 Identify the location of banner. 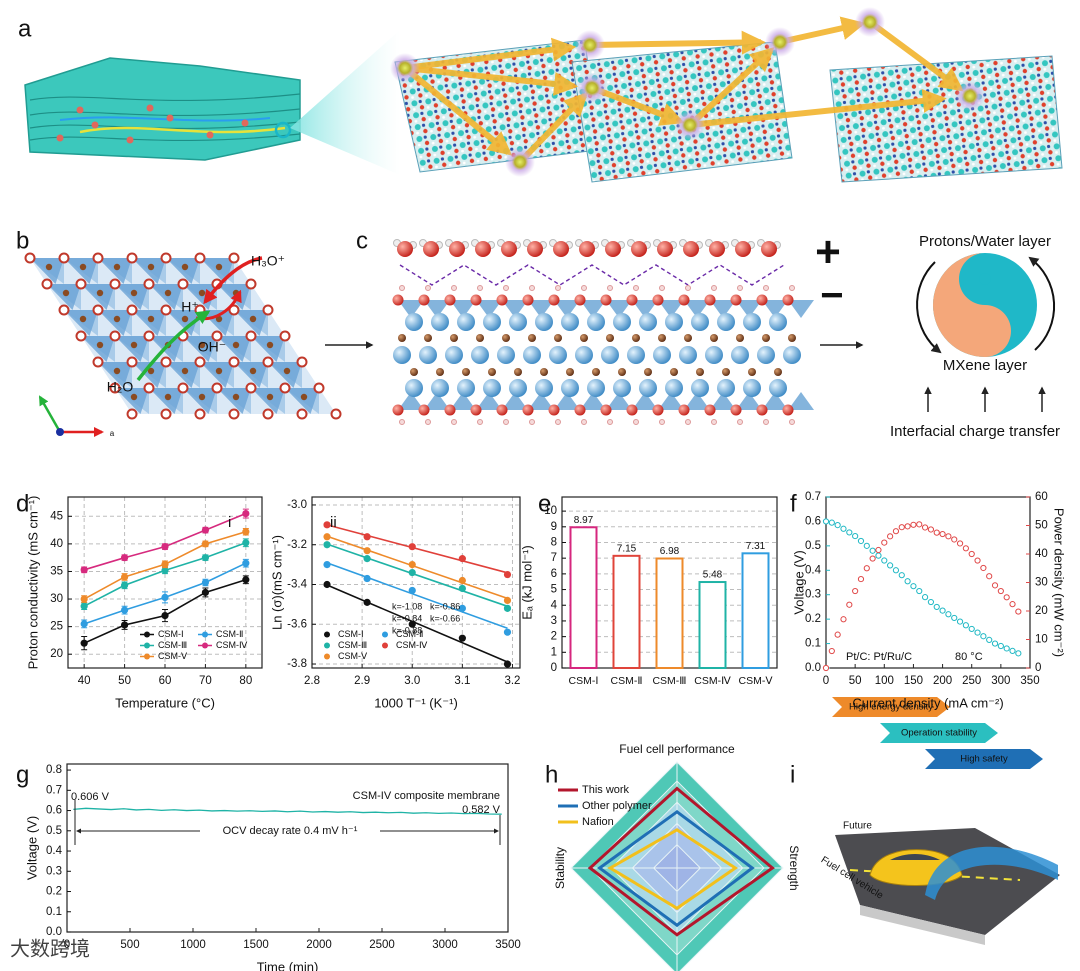
(984, 759).